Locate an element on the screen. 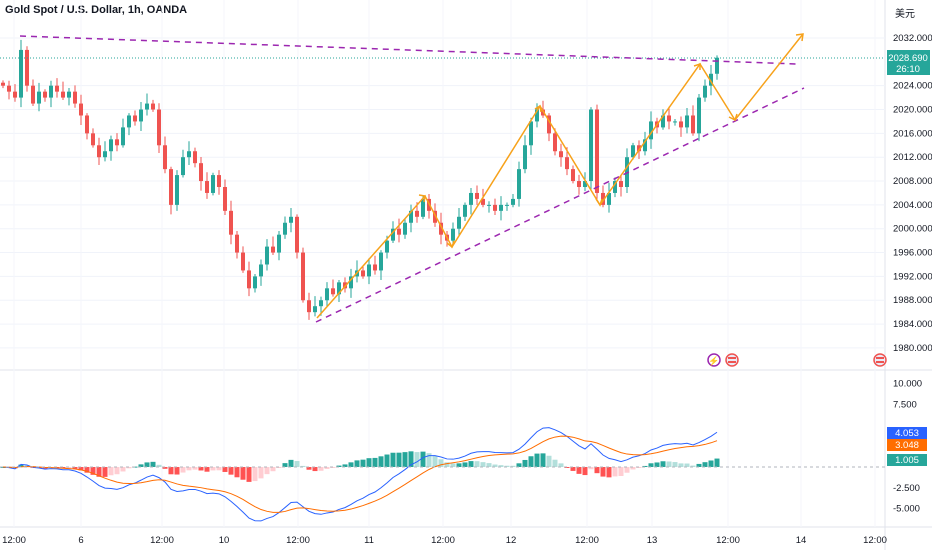  price-tick-label: 2024.000 is located at coordinates (912, 86).